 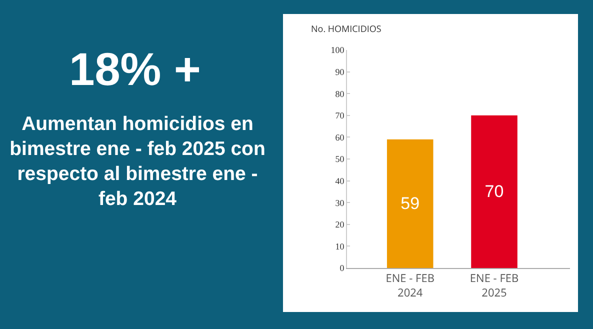 What do you see at coordinates (340, 71) in the screenshot?
I see `y-tick-label: 90` at bounding box center [340, 71].